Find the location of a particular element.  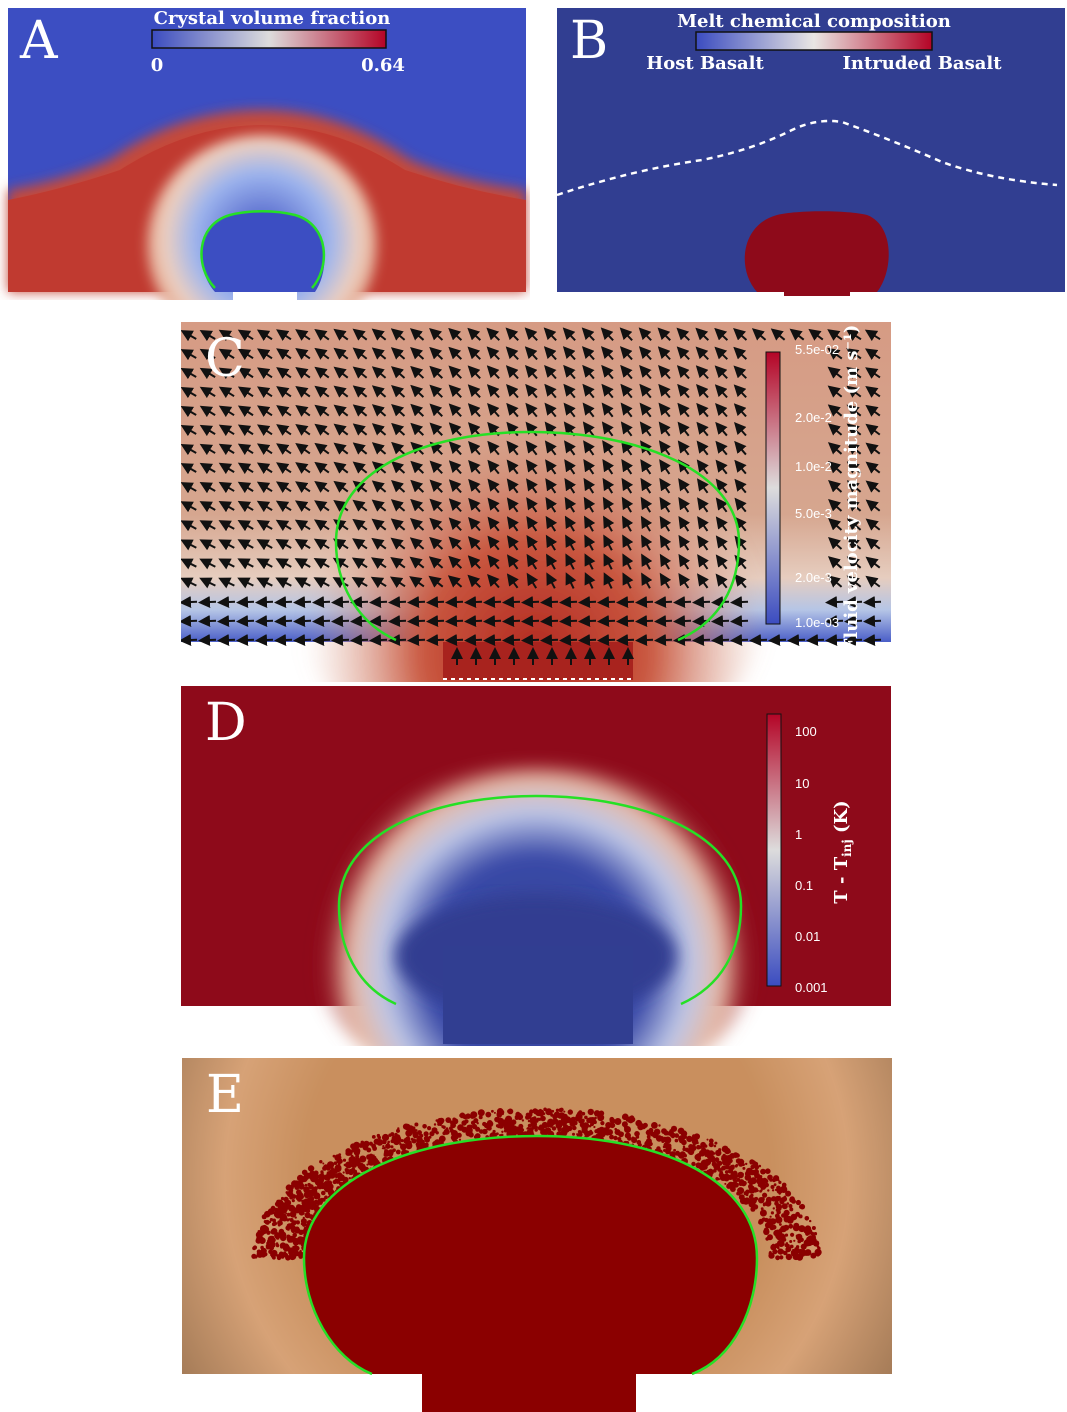

crystal-speckle is located at coordinates (536, 1184).